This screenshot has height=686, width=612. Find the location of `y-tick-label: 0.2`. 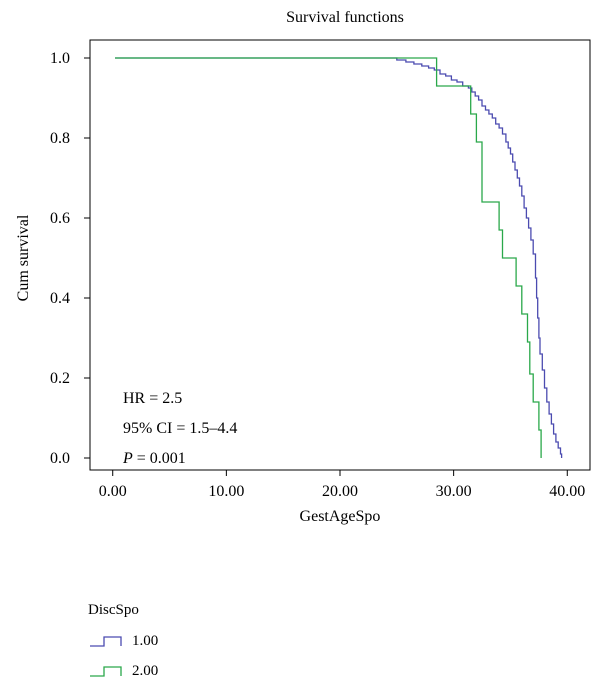

y-tick-label: 0.2 is located at coordinates (60, 378).